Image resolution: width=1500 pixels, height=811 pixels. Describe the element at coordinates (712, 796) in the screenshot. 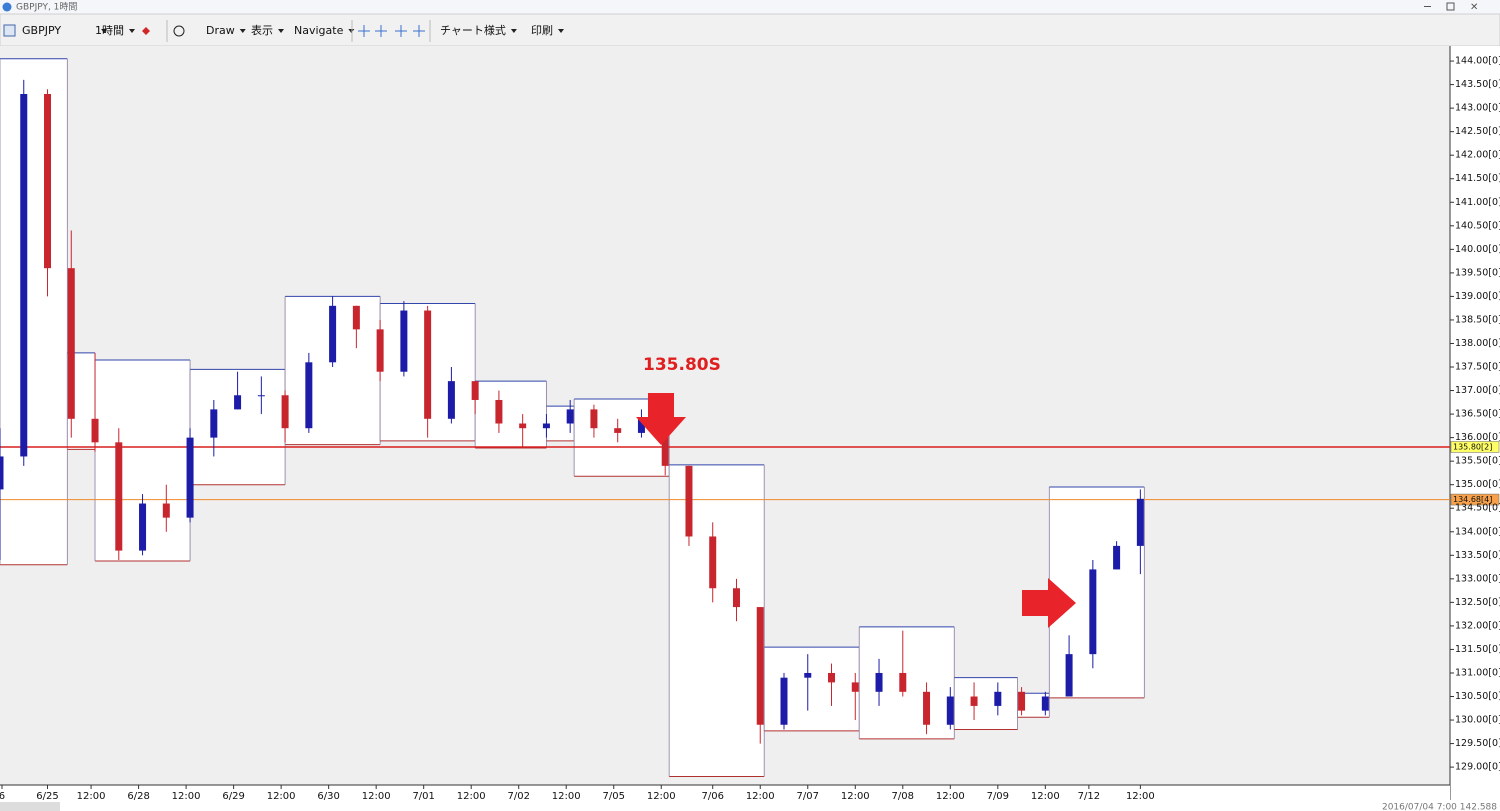

I see `x-tick-label: 7/06` at that location.